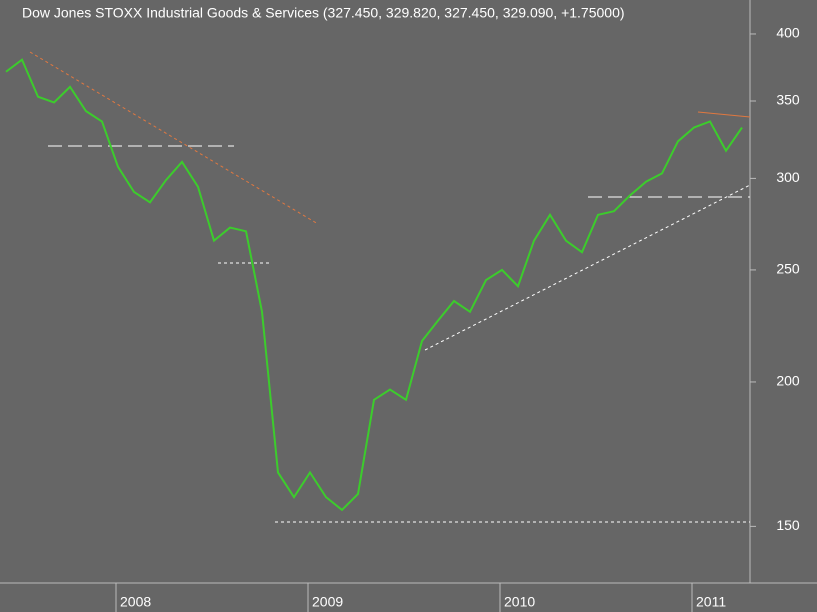 The image size is (817, 612). What do you see at coordinates (788, 269) in the screenshot?
I see `y-tick-label: 250` at bounding box center [788, 269].